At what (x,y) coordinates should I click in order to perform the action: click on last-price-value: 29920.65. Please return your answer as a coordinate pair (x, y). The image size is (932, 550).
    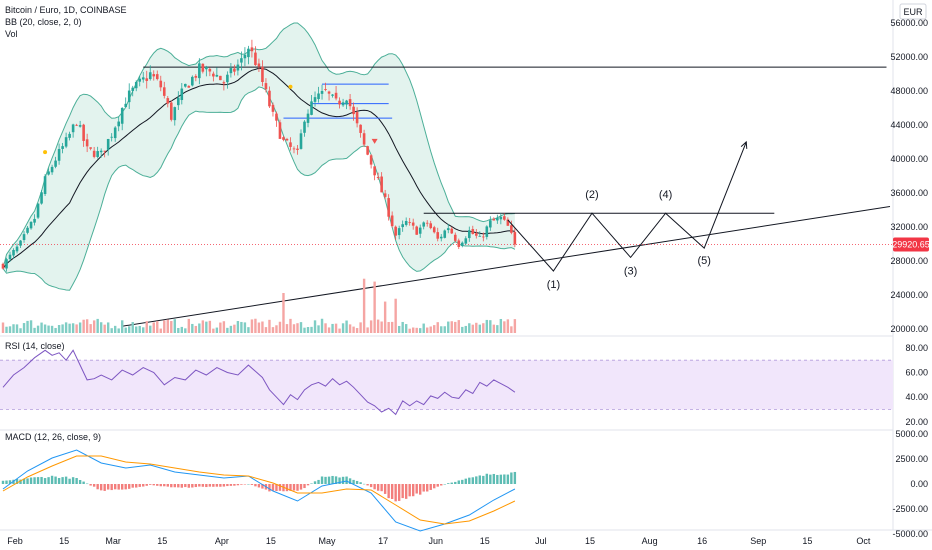
    Looking at the image, I should click on (911, 244).